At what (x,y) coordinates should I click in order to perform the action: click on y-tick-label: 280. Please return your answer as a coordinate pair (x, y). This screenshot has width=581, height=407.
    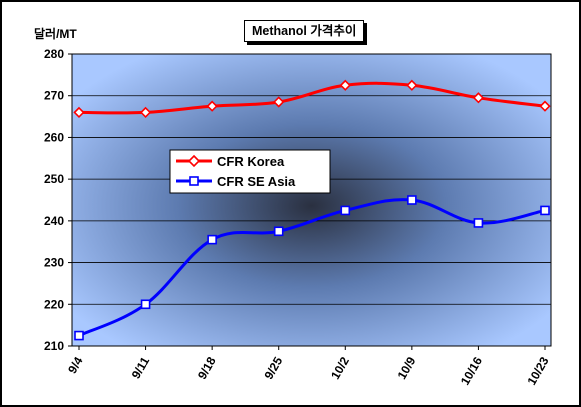
    Looking at the image, I should click on (54, 54).